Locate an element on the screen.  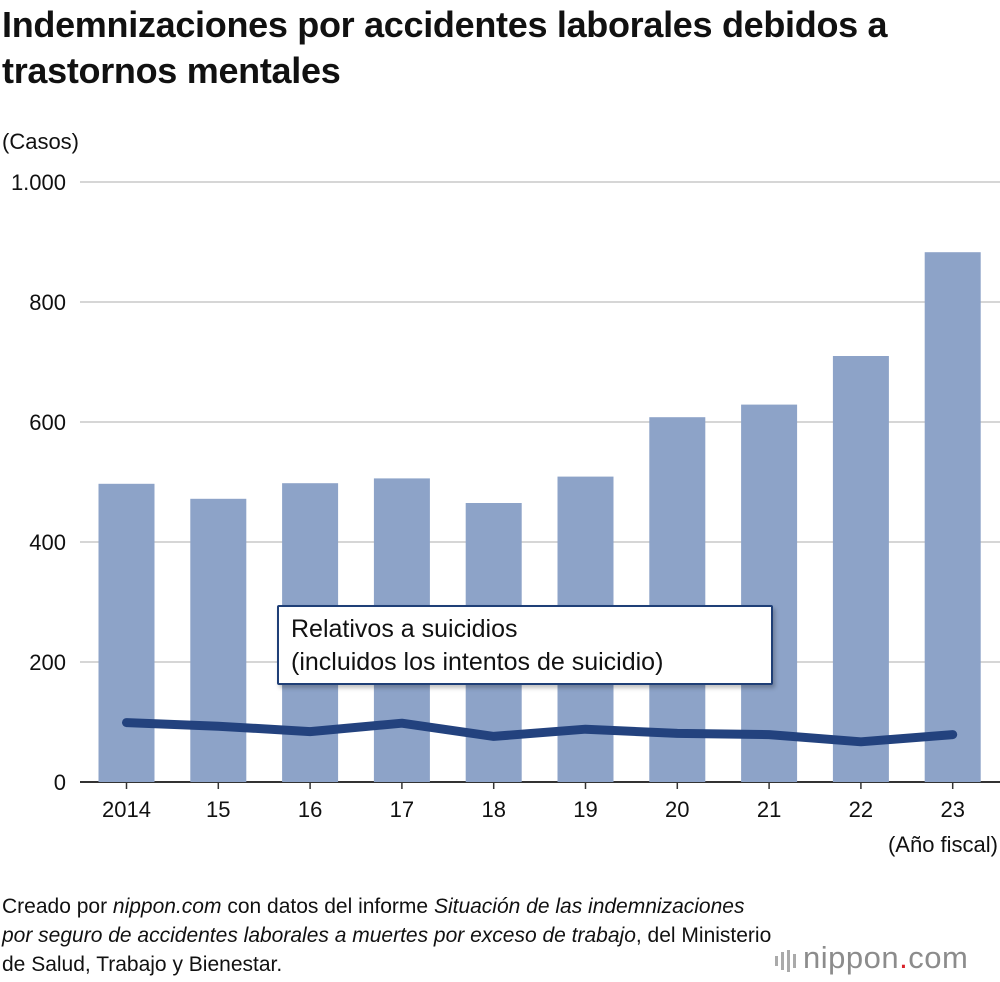
bar-2014 is located at coordinates (126, 632).